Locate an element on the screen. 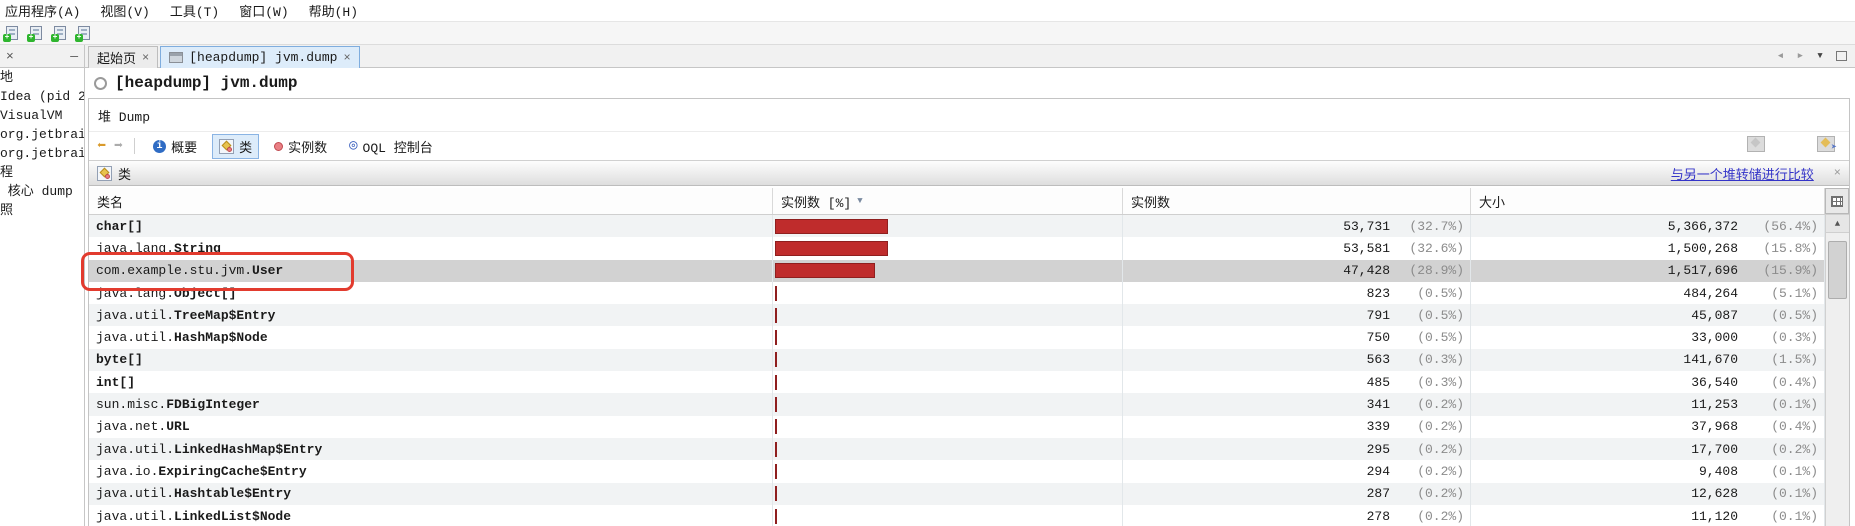 This screenshot has width=1855, height=526. class-name-cell: java.net. URL is located at coordinates (431, 426).